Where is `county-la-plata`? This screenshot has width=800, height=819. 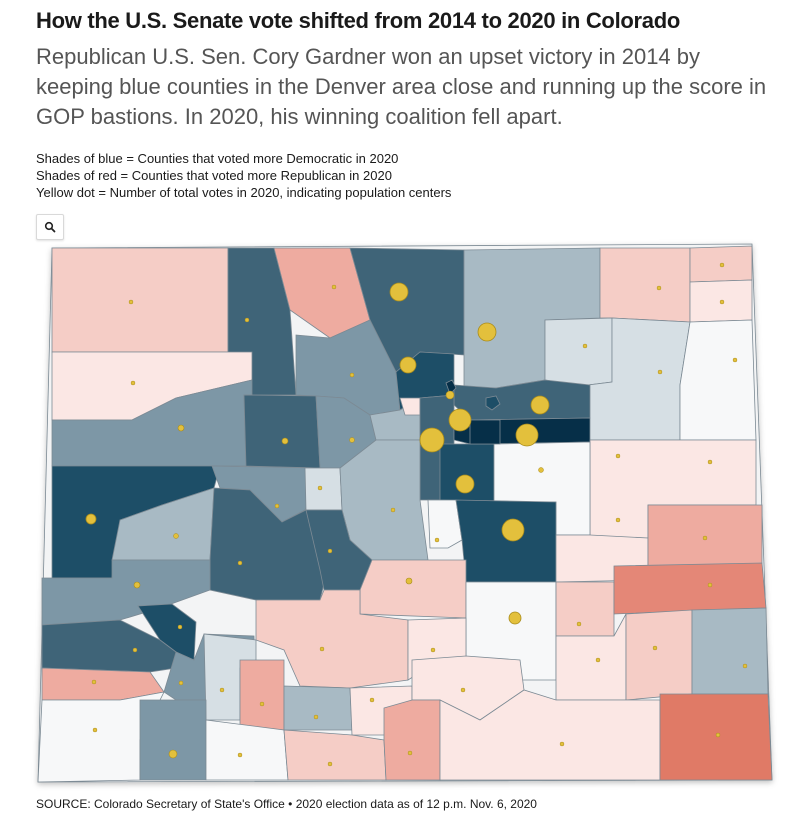 county-la-plata is located at coordinates (173, 740).